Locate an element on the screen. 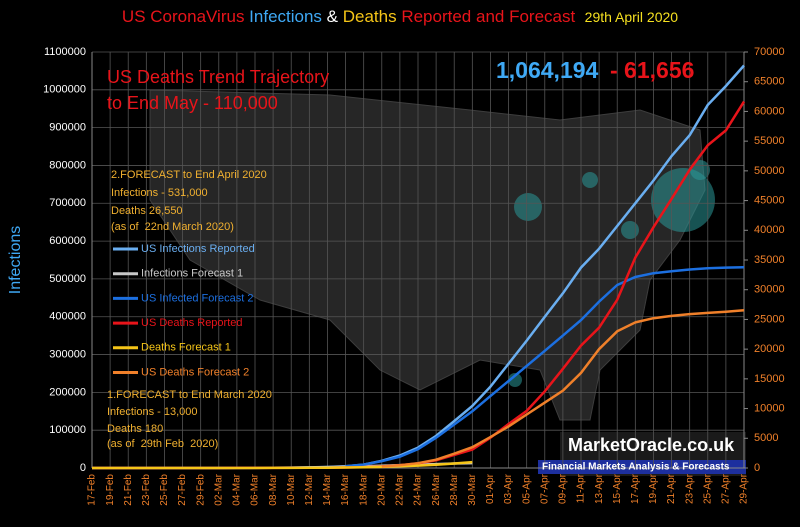 This screenshot has height=527, width=800. y-tick-label: 200000 is located at coordinates (67, 392).